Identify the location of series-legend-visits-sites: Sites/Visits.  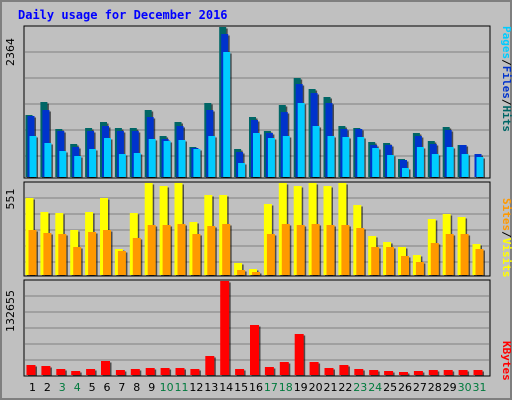
(506, 238).